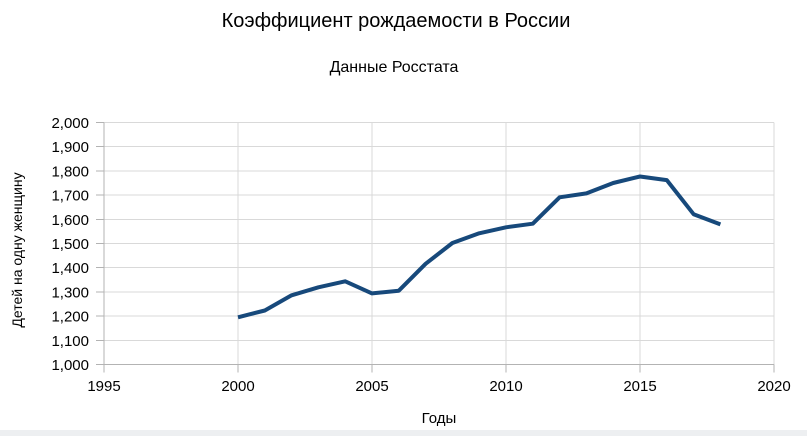 This screenshot has width=807, height=436. Describe the element at coordinates (773, 386) in the screenshot. I see `x-tick-label: 2020` at that location.